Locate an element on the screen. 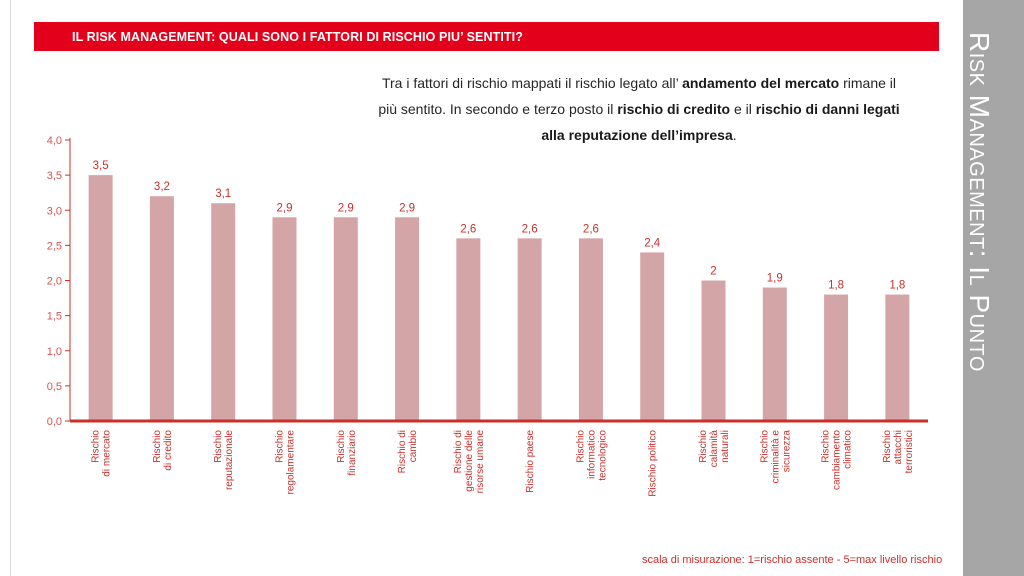 This screenshot has height=576, width=1024. category-label: Rischio di cambio is located at coordinates (408, 452).